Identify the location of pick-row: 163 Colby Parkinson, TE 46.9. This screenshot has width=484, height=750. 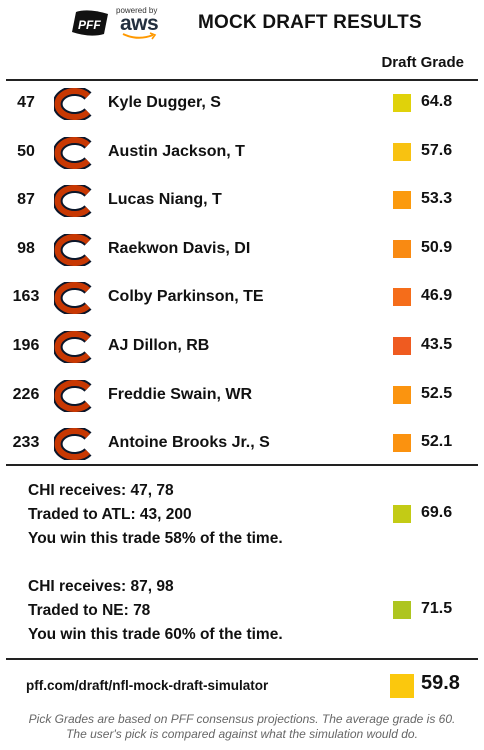
(242, 298).